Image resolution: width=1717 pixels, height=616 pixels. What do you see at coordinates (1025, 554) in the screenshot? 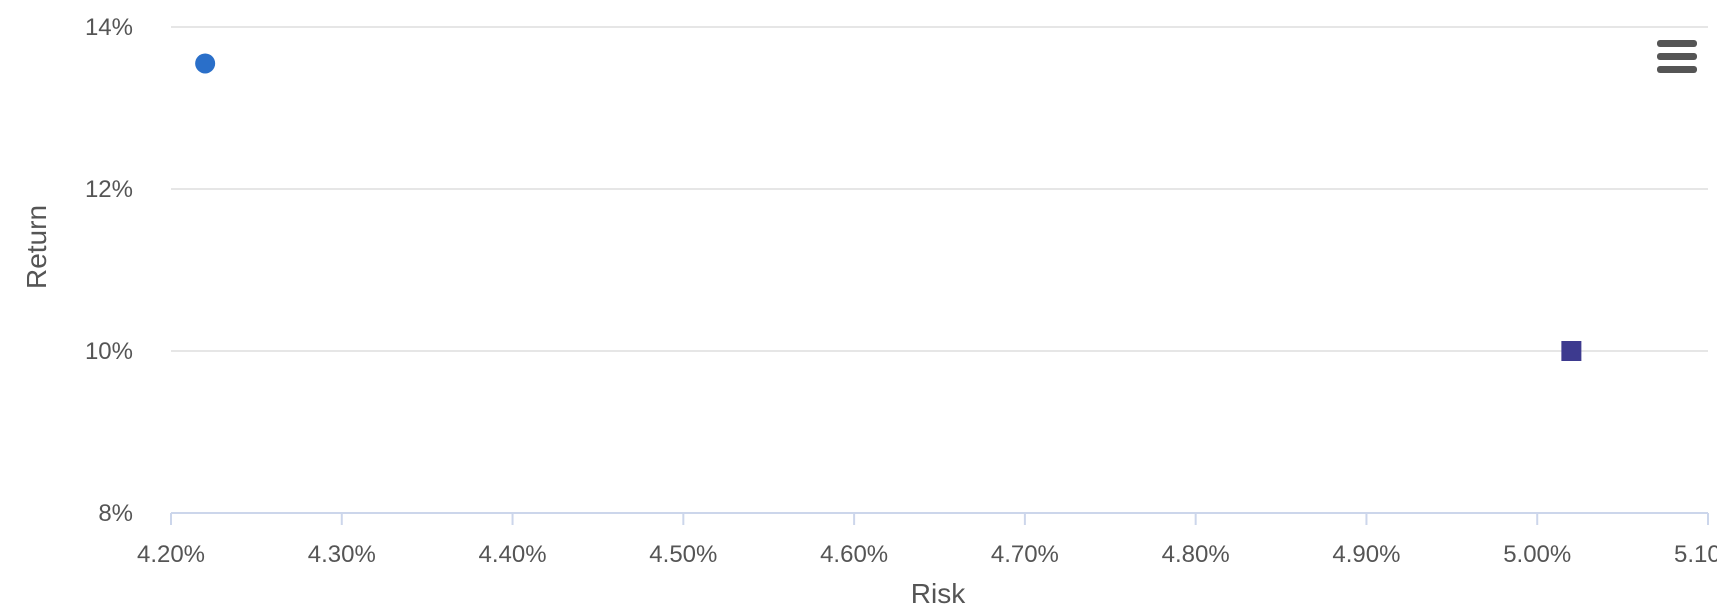
I see `x-tick-label: 4.70%` at bounding box center [1025, 554].